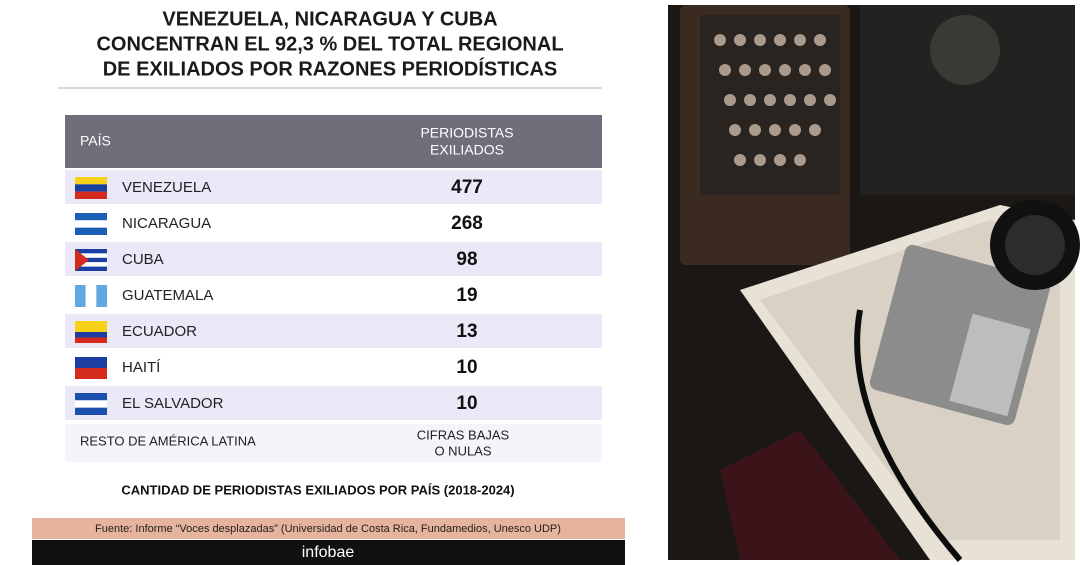  What do you see at coordinates (167, 295) in the screenshot?
I see `country: GUATEMALA` at bounding box center [167, 295].